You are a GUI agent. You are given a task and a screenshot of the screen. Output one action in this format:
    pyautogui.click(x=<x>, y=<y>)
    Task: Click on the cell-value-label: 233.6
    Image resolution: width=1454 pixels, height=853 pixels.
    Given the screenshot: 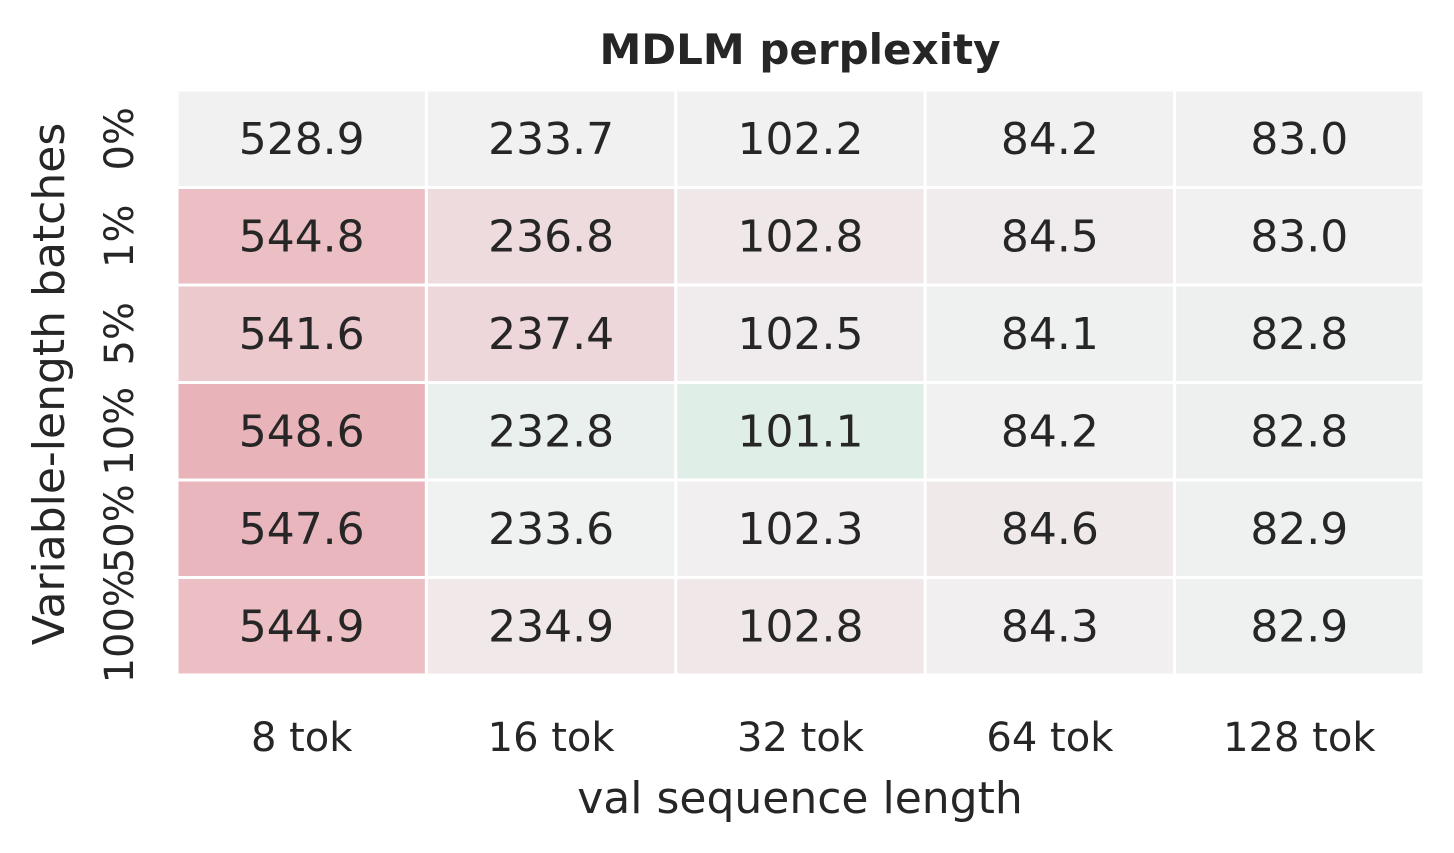 What is the action you would take?
    pyautogui.click(x=551, y=529)
    